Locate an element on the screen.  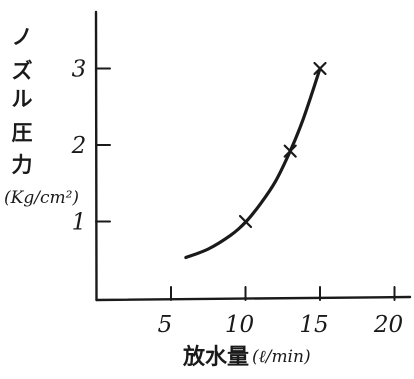
x-axis-line is located at coordinates (253, 298).